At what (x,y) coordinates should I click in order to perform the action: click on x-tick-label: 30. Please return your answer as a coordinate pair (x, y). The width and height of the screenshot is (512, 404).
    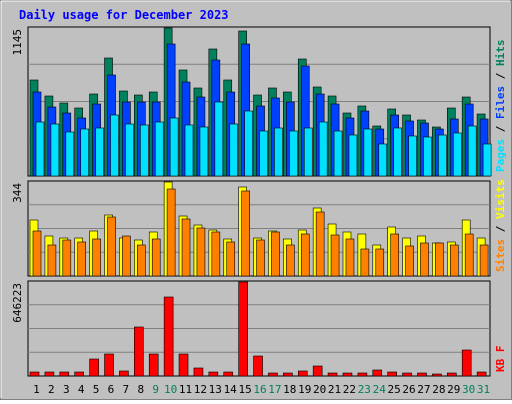
    Looking at the image, I should click on (468, 389).